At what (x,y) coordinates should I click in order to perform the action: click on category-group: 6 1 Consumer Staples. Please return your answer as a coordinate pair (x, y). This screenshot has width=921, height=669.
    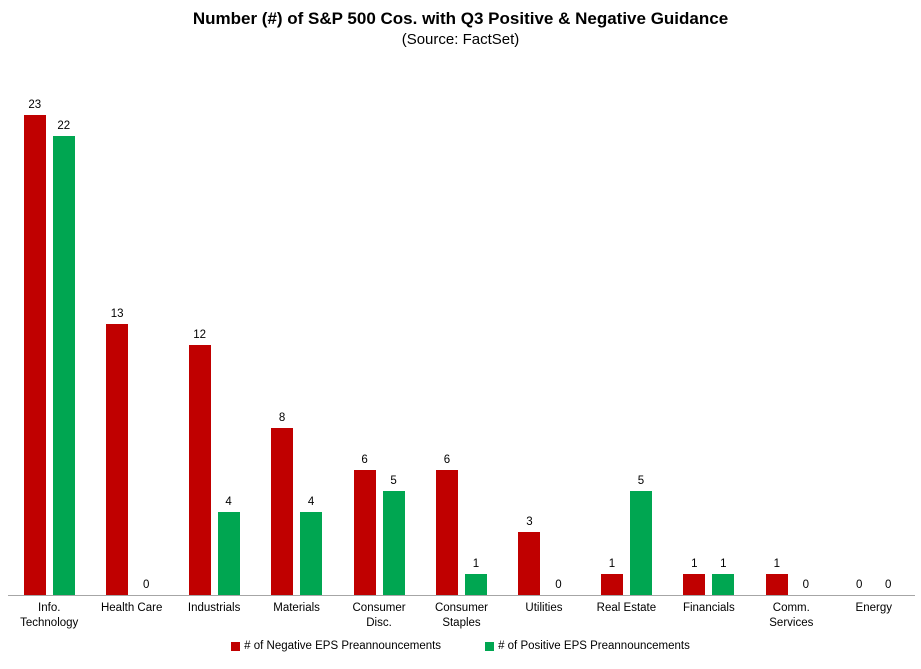
    Looking at the image, I should click on (461, 353).